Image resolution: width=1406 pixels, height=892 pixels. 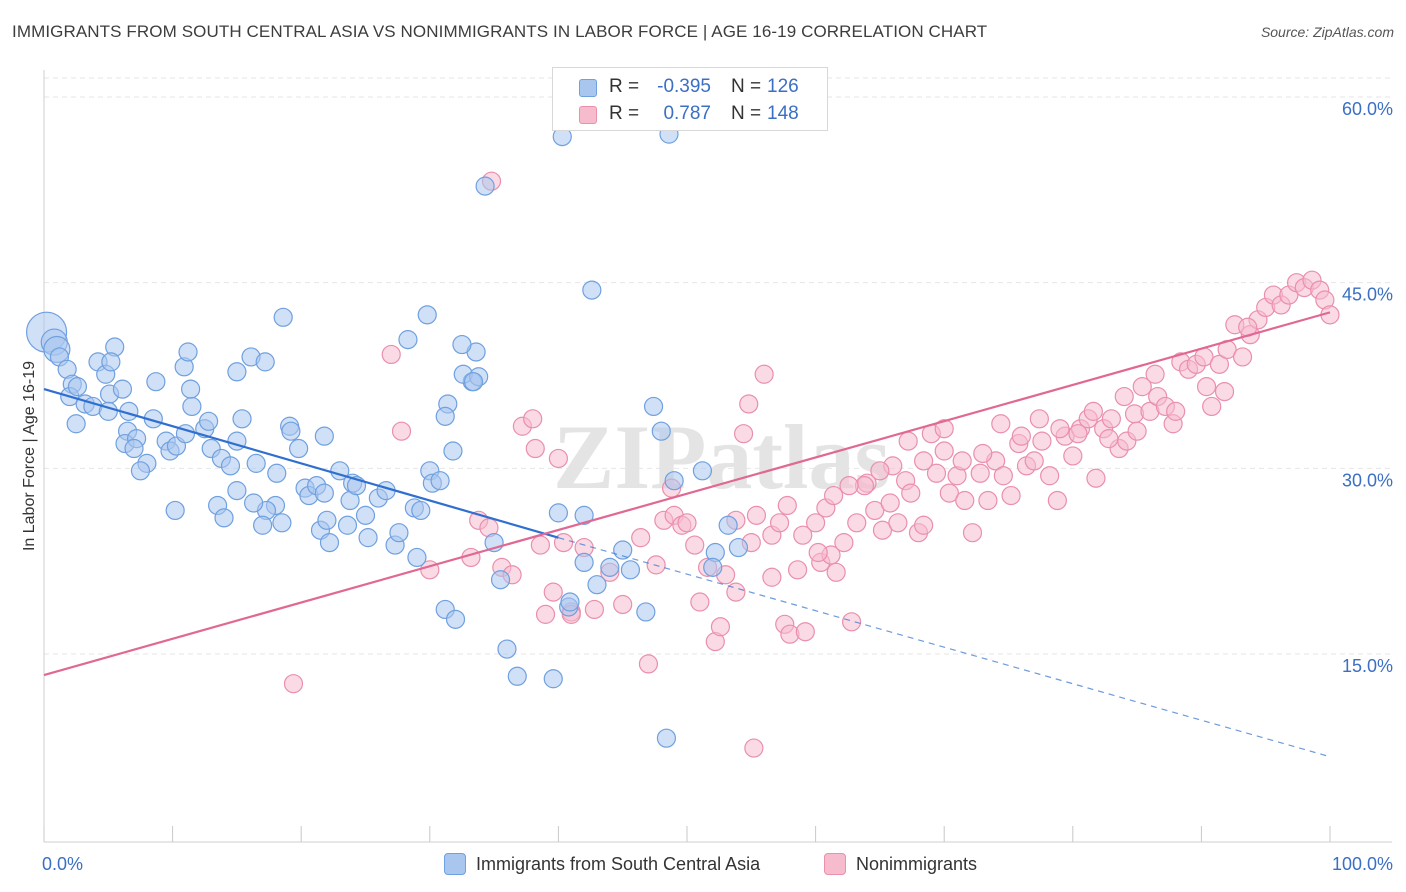 I want to click on correlation-legend: R = -0.395 N = 126 R = 0.787 N = 148, so click(x=690, y=99).